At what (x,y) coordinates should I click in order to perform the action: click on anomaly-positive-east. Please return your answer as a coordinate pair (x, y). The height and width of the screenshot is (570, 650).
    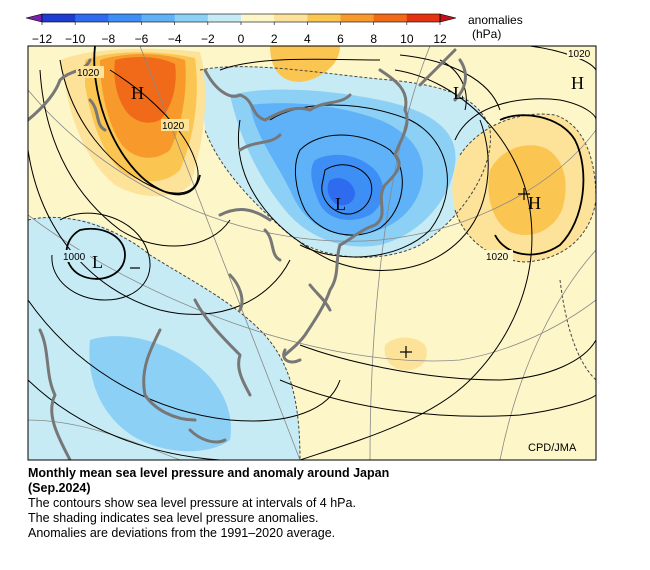
    Looking at the image, I should click on (527, 190).